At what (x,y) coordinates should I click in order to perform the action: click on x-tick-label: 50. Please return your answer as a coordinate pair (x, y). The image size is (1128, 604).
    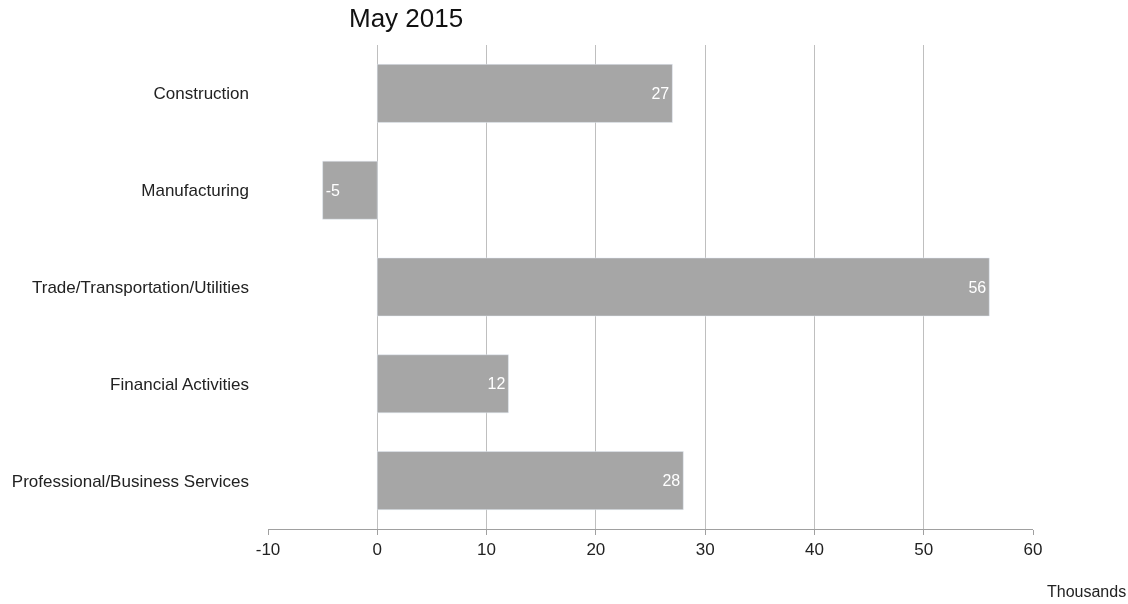
    Looking at the image, I should click on (924, 550).